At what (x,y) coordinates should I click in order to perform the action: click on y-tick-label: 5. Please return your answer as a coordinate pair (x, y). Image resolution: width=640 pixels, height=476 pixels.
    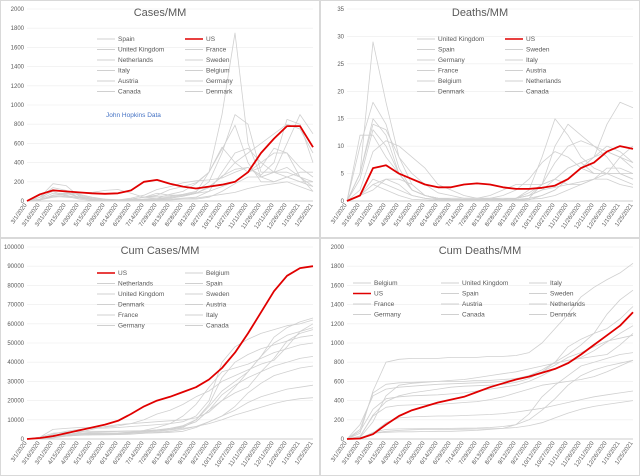
    Looking at the image, I should click on (343, 175).